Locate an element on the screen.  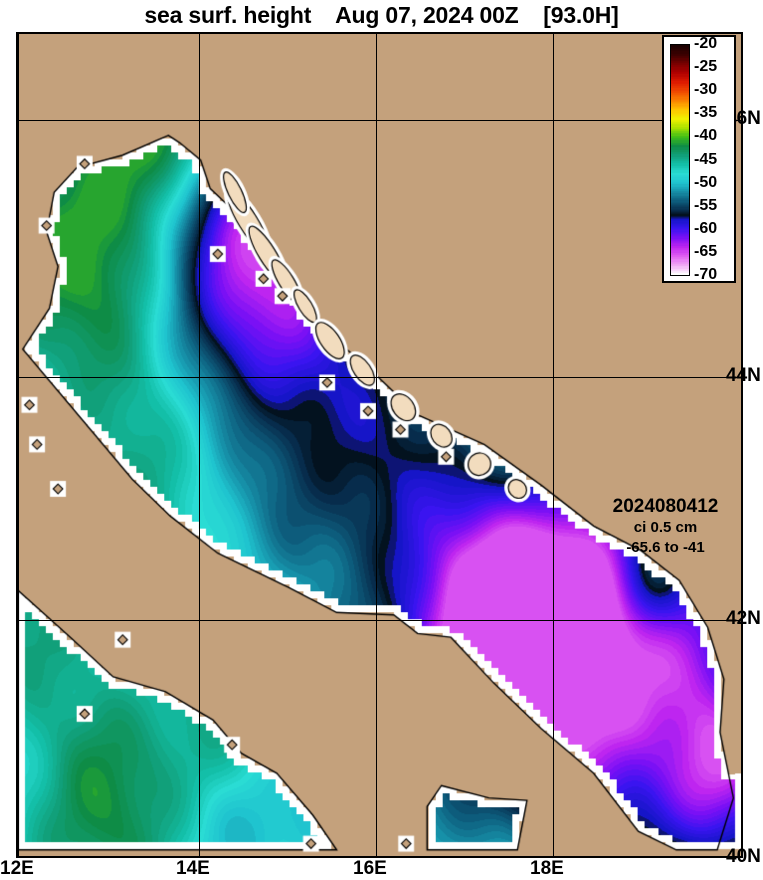
colorbar-tick-minus65: -65 is located at coordinates (706, 251).